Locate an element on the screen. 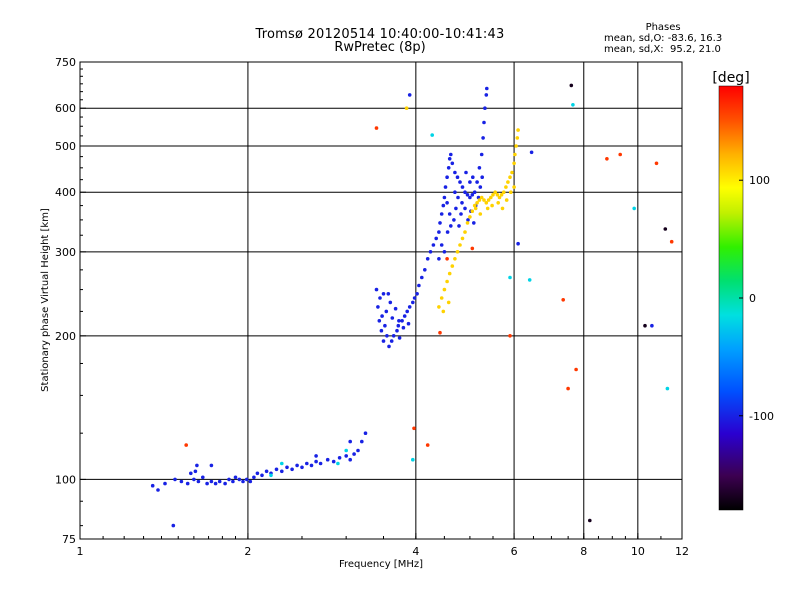 The height and width of the screenshot is (600, 800). colorbar-ticks: 100 0 -100 is located at coordinates (756, 298).